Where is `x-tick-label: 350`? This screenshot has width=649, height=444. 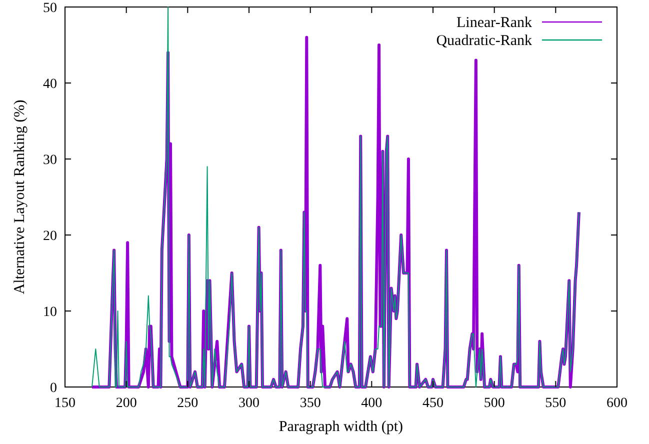 x-tick-label: 350 is located at coordinates (310, 403).